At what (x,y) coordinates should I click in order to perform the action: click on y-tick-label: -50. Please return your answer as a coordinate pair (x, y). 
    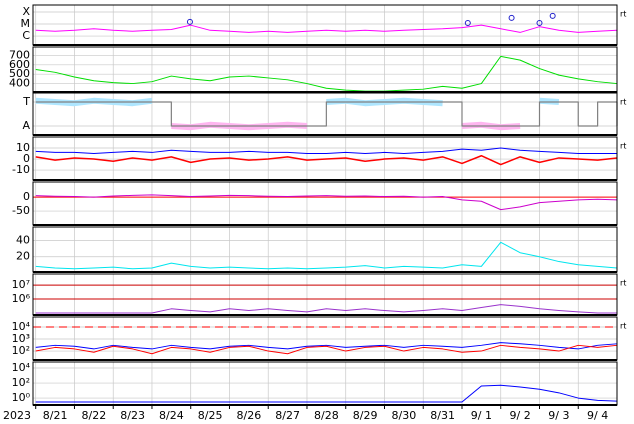
    Looking at the image, I should click on (21, 210).